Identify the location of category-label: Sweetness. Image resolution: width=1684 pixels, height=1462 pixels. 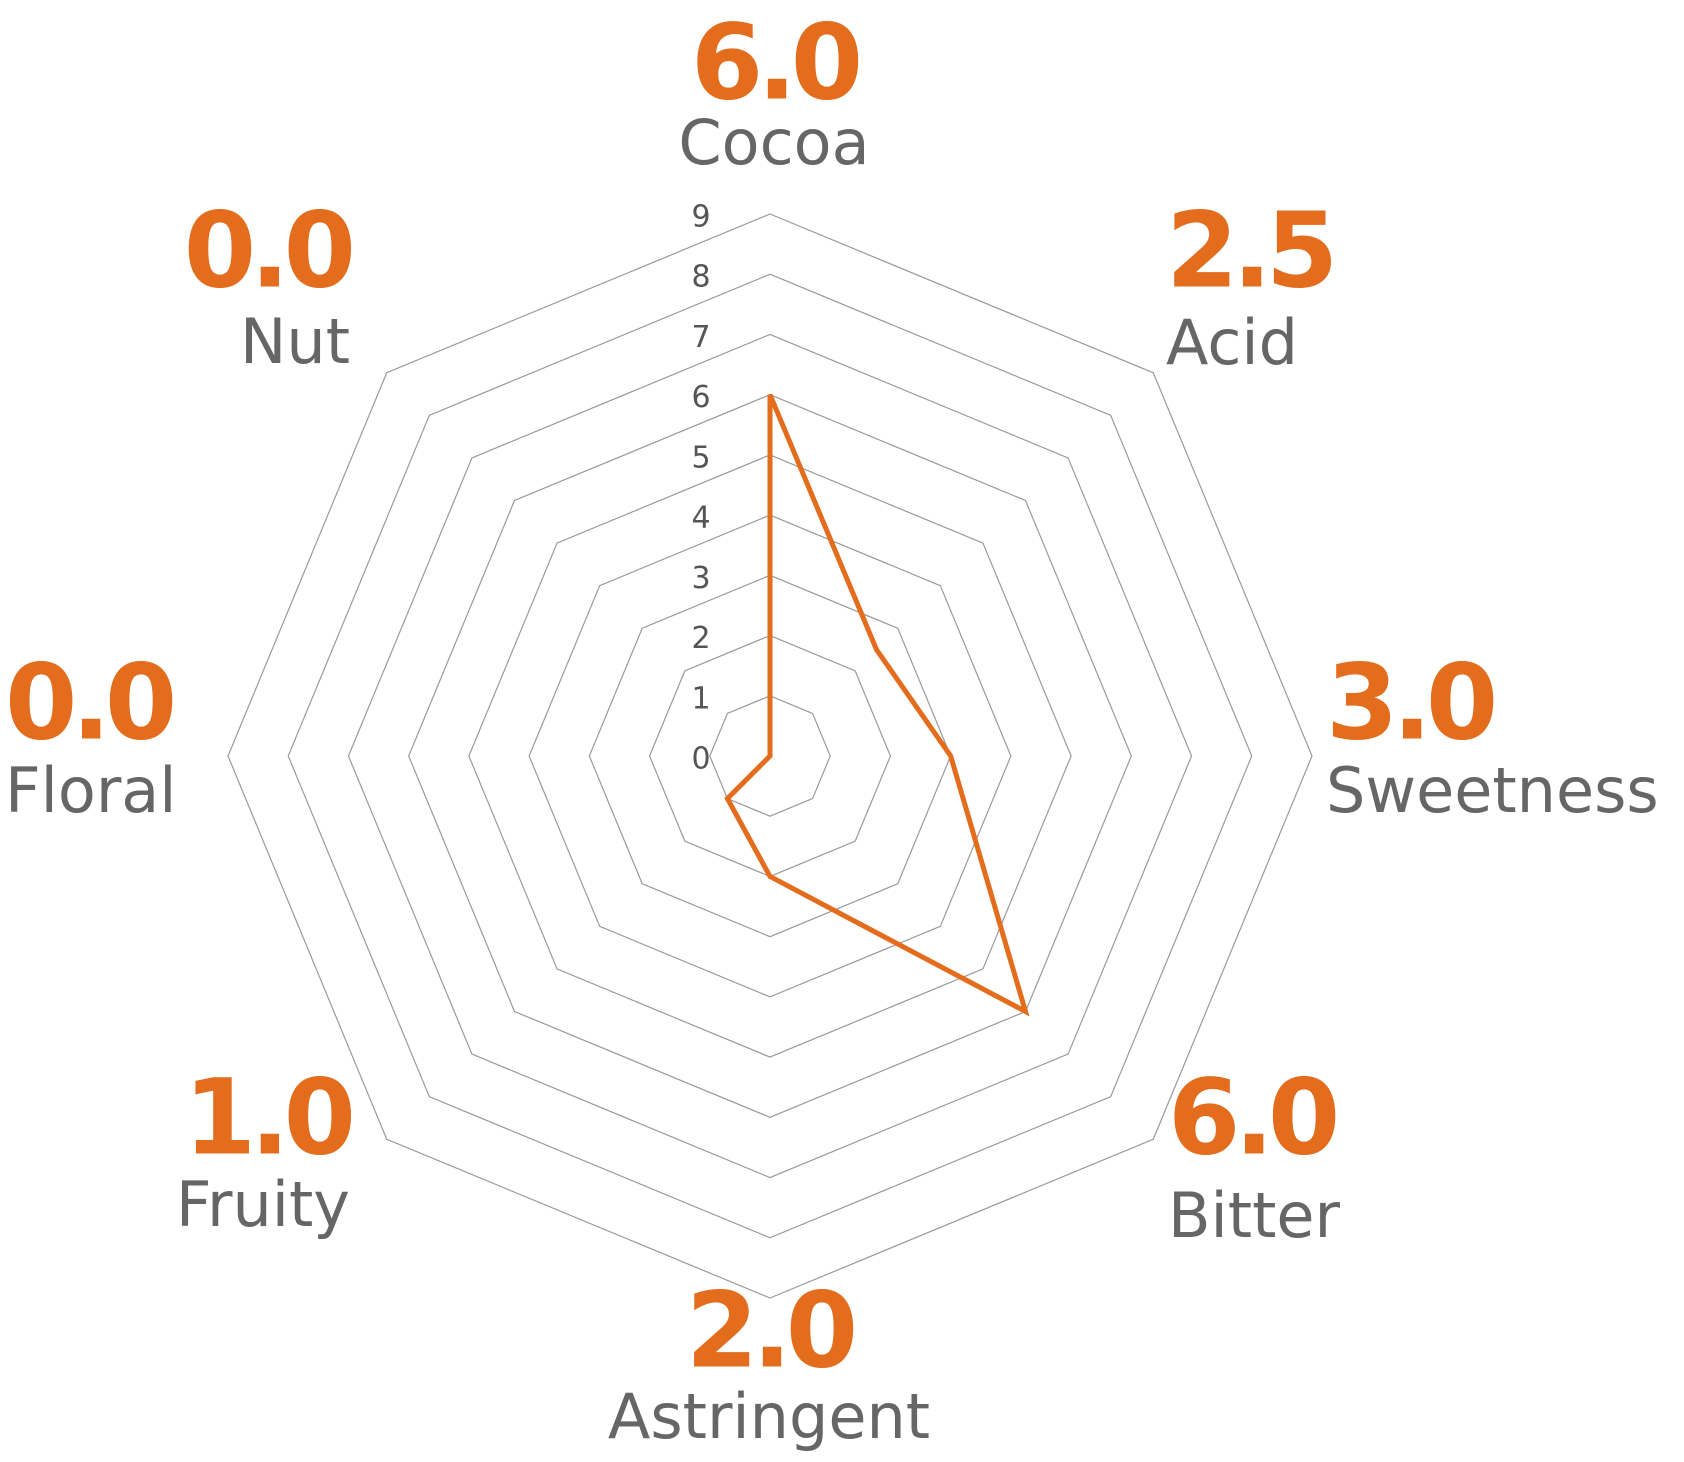
(1492, 790).